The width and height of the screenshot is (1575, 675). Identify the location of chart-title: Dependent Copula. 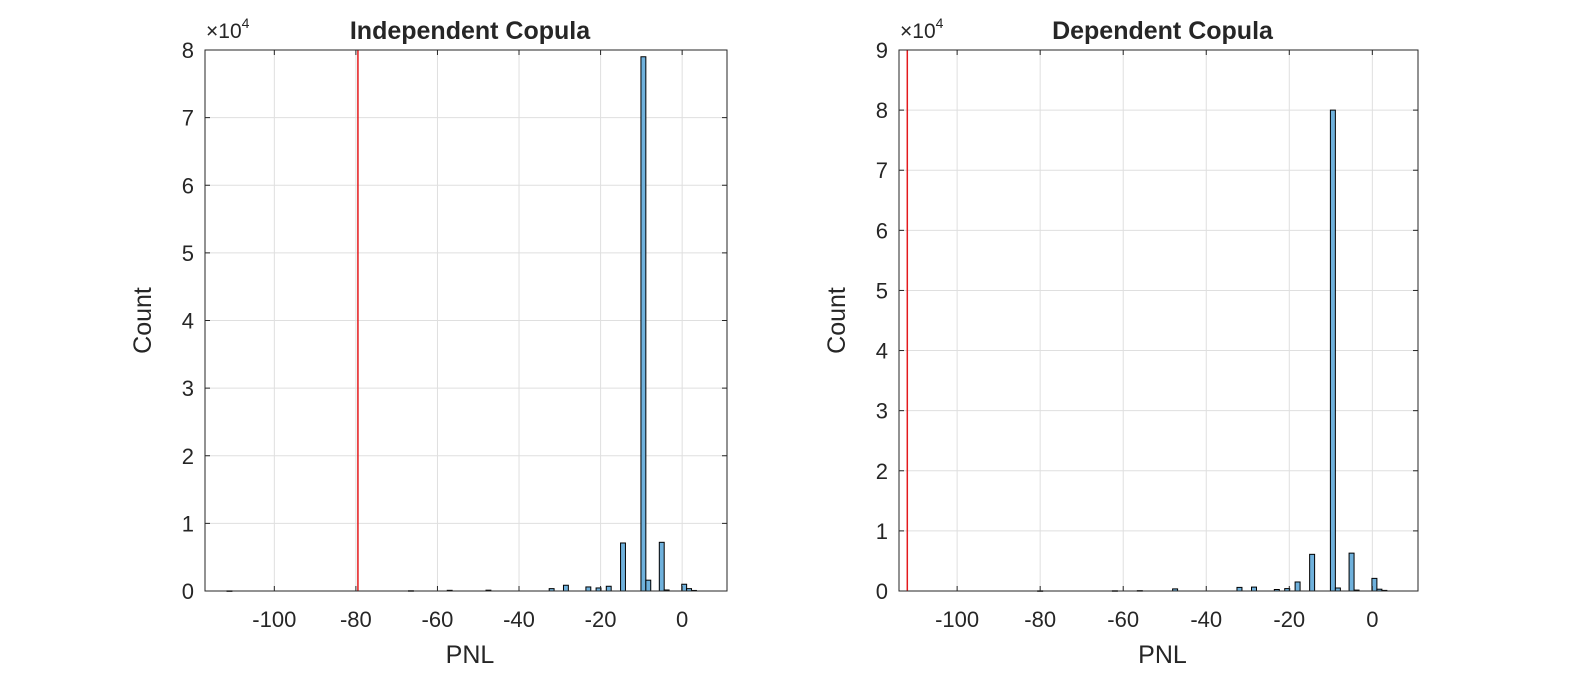
(1163, 31).